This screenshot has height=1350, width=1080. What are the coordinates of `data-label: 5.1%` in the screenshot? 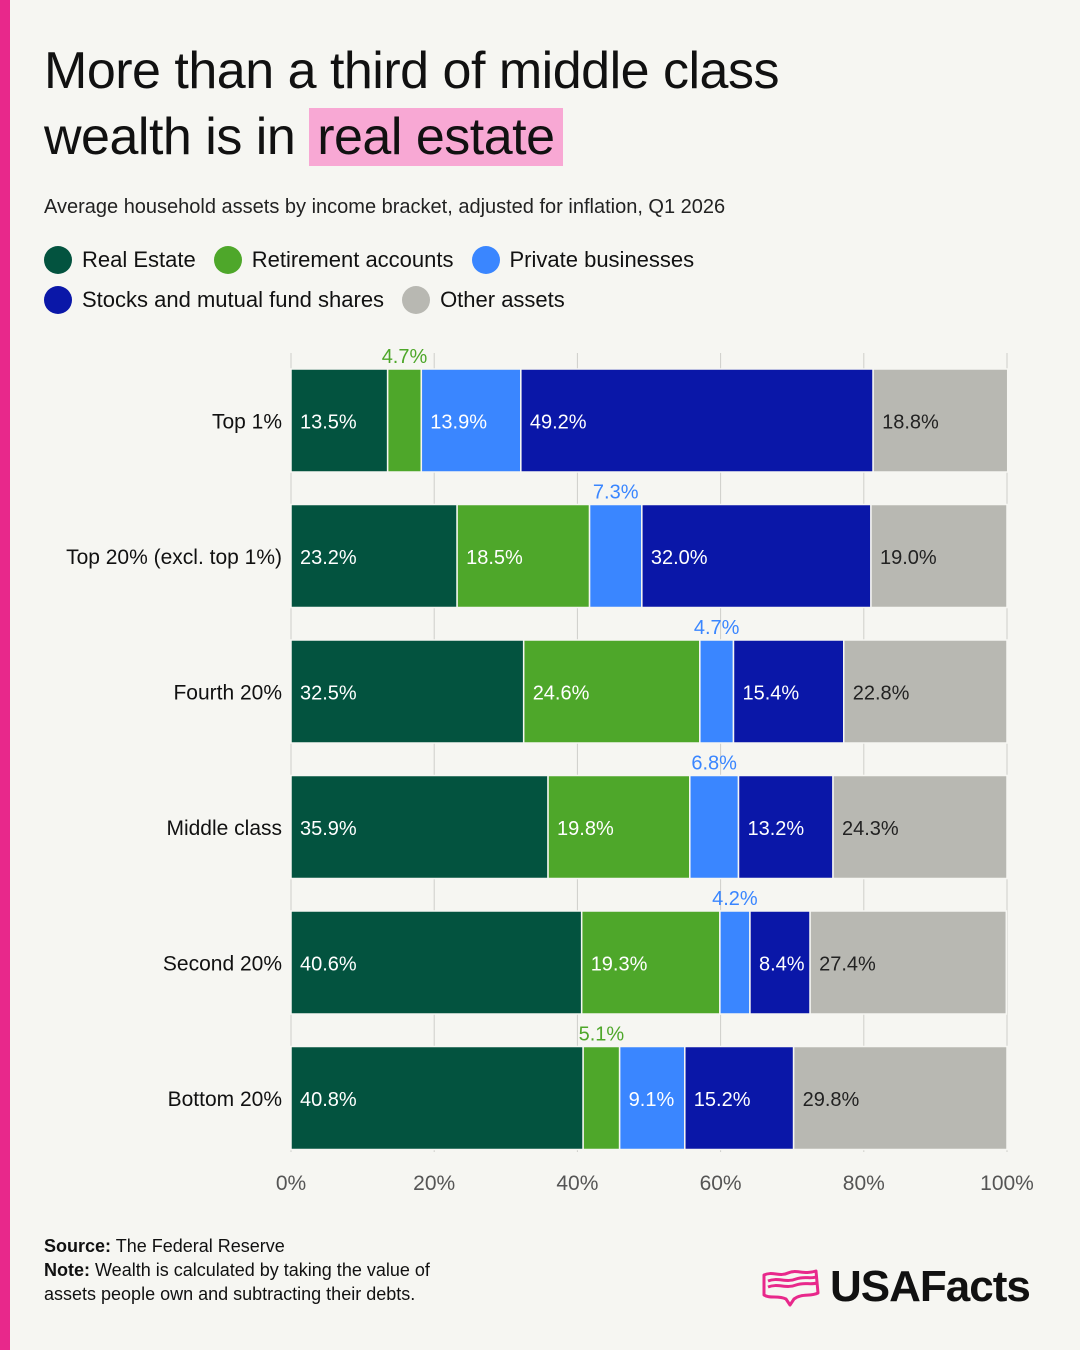 It's located at (602, 1035).